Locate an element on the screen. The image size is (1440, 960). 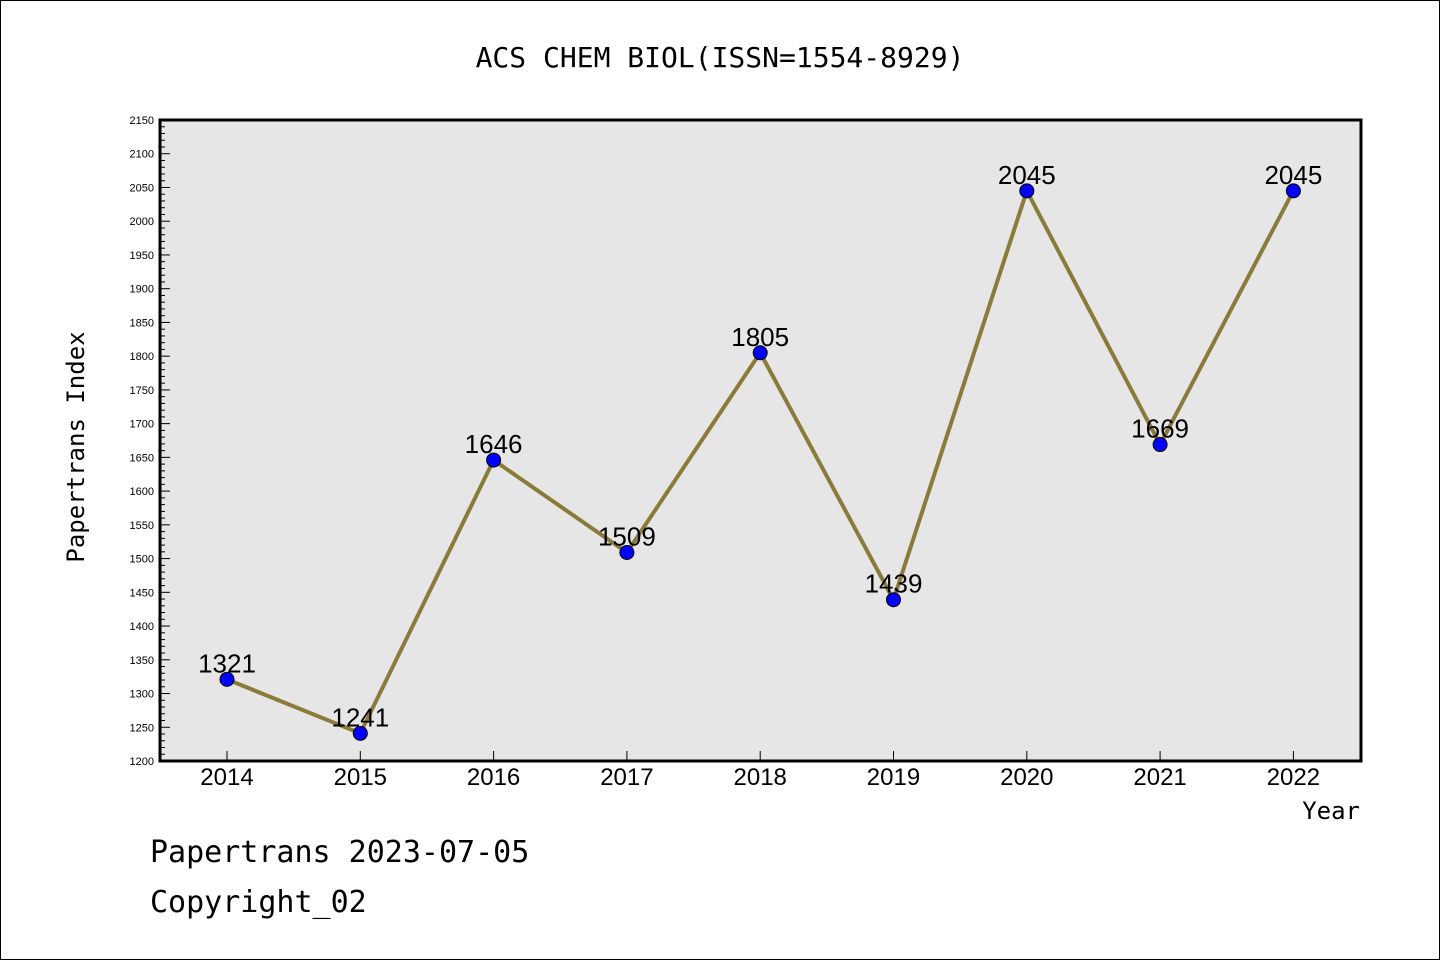
y-tick-label: 2000 is located at coordinates (142, 222).